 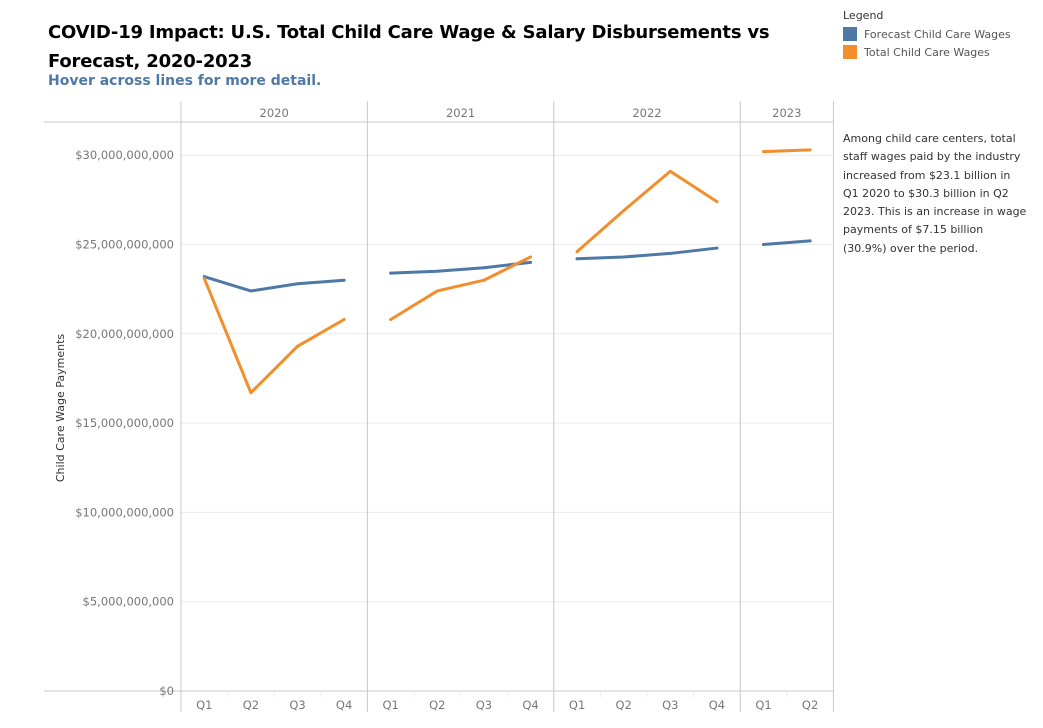 What do you see at coordinates (274, 113) in the screenshot?
I see `year-header-2020: 2020` at bounding box center [274, 113].